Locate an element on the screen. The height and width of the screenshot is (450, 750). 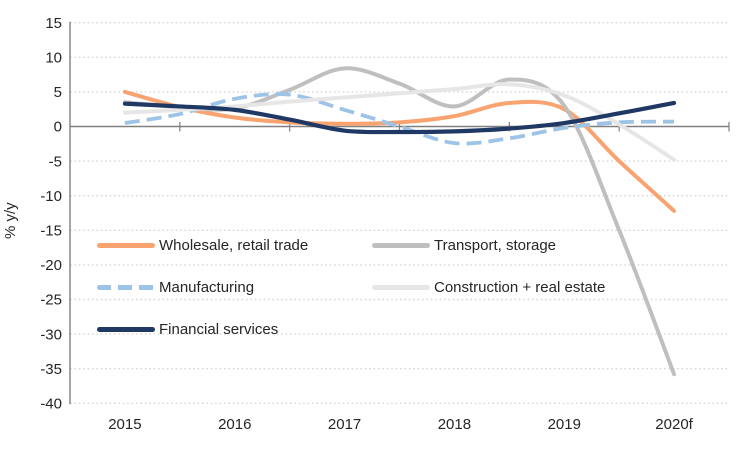
y-tick-label: -35 is located at coordinates (51, 369).